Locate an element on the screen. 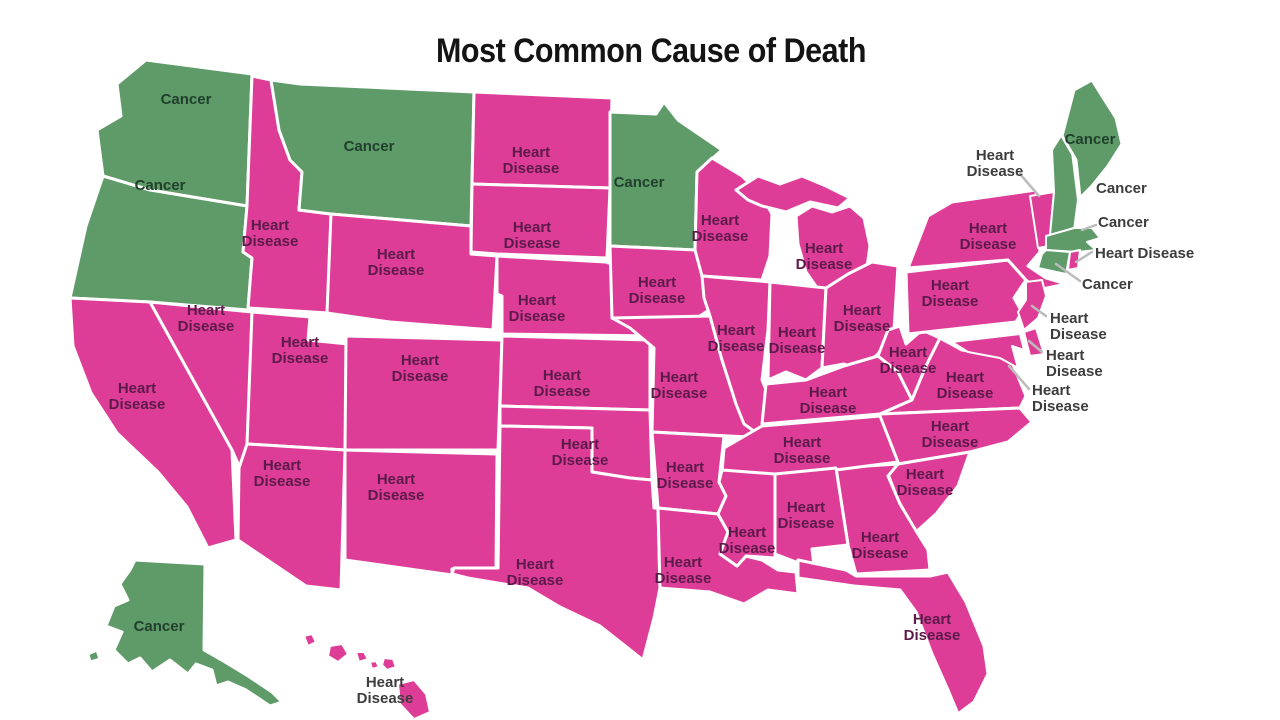 This screenshot has height=720, width=1280. leader-massachusetts is located at coordinates (1089, 227).